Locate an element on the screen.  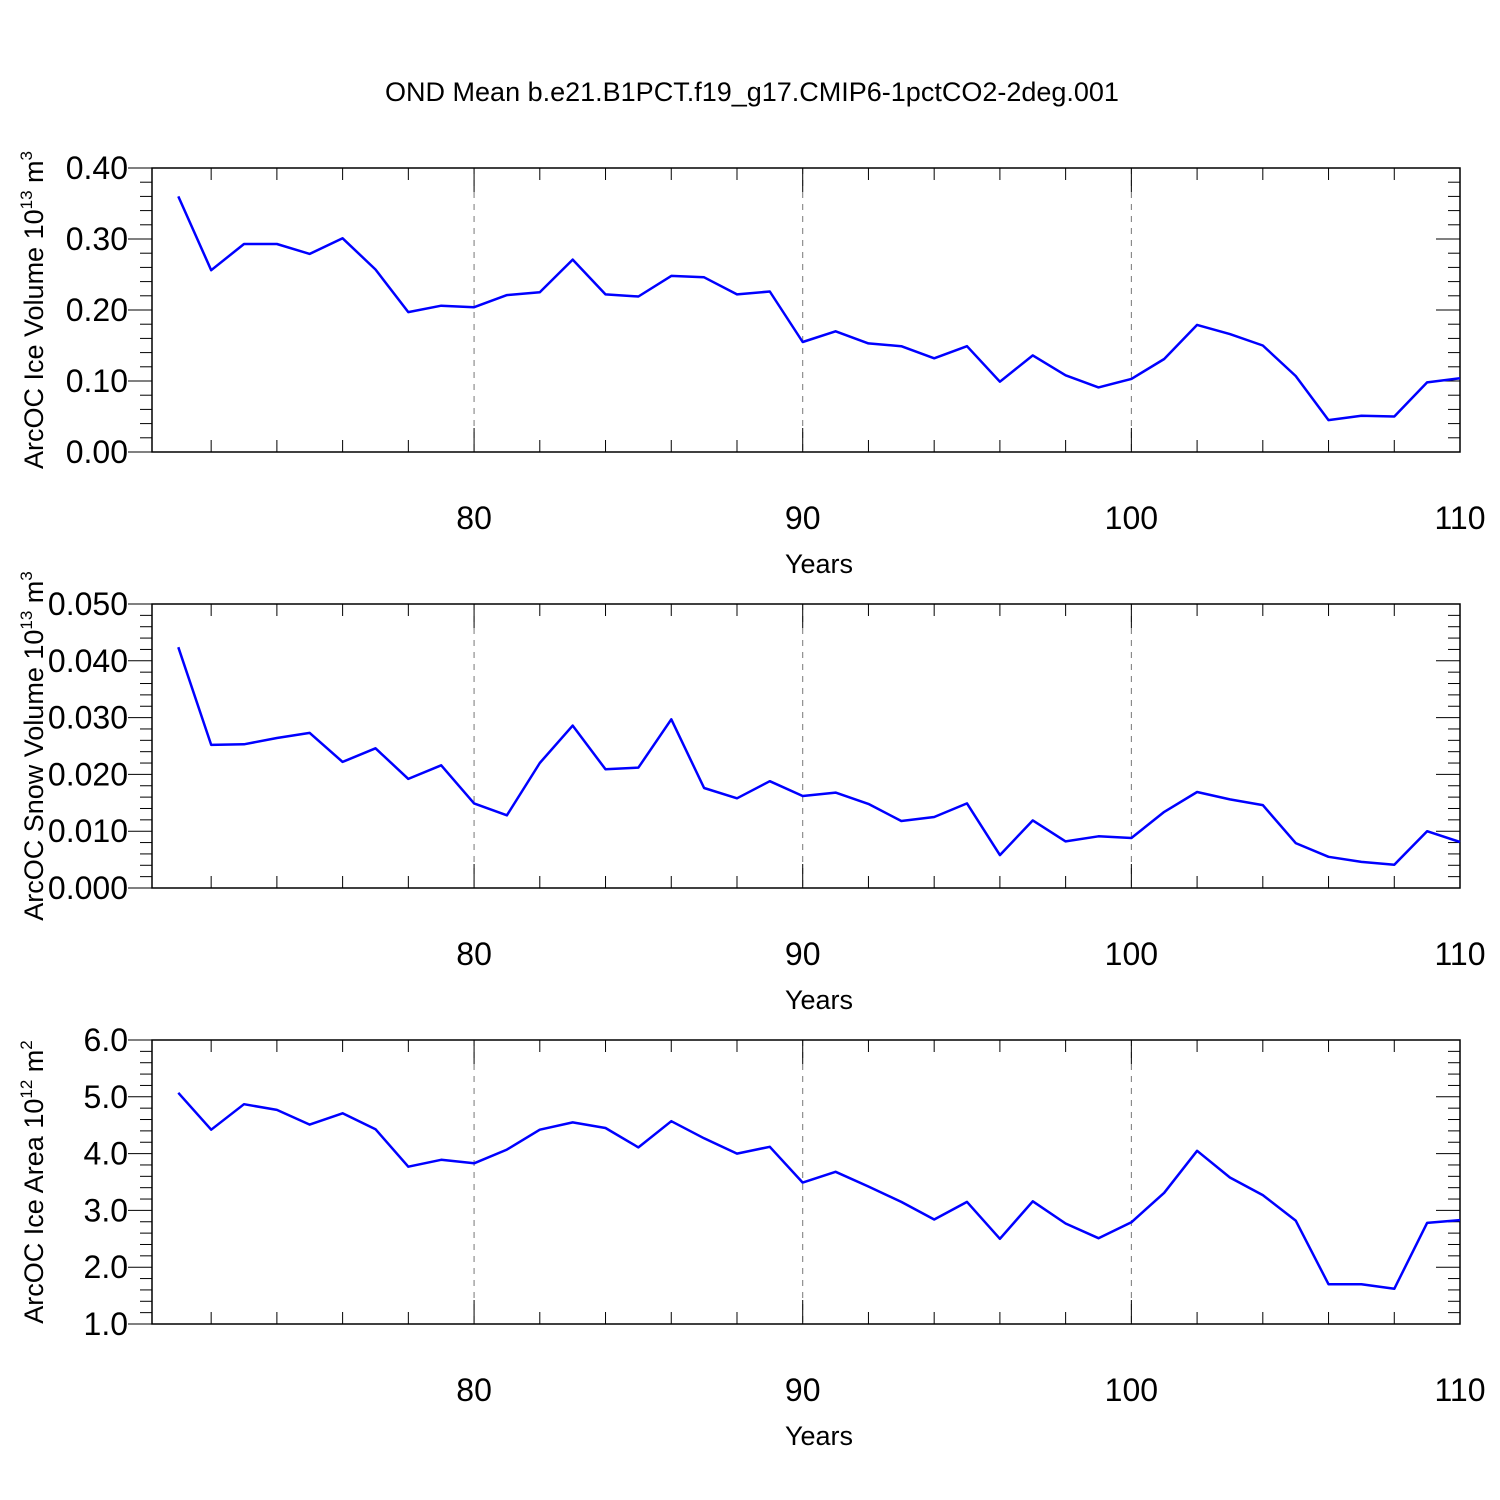
y-tick-label: 0.030 is located at coordinates (88, 718).